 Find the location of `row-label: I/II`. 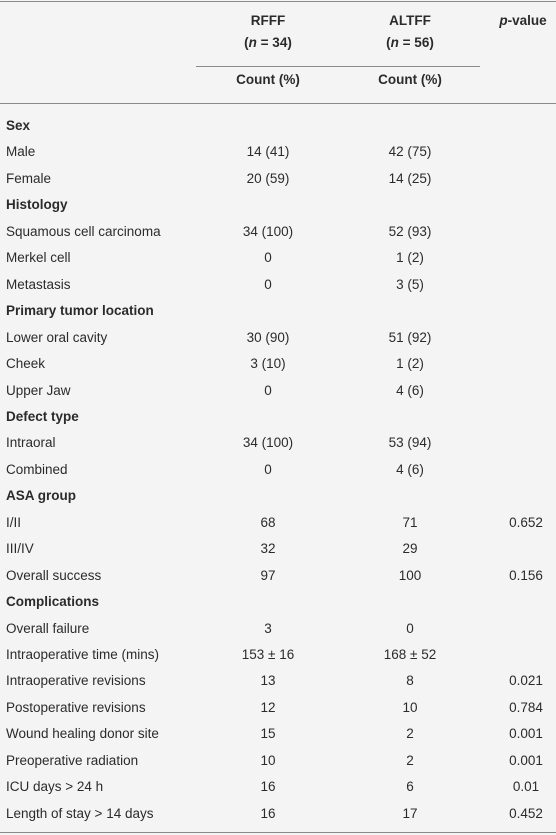

row-label: I/II is located at coordinates (14, 522).